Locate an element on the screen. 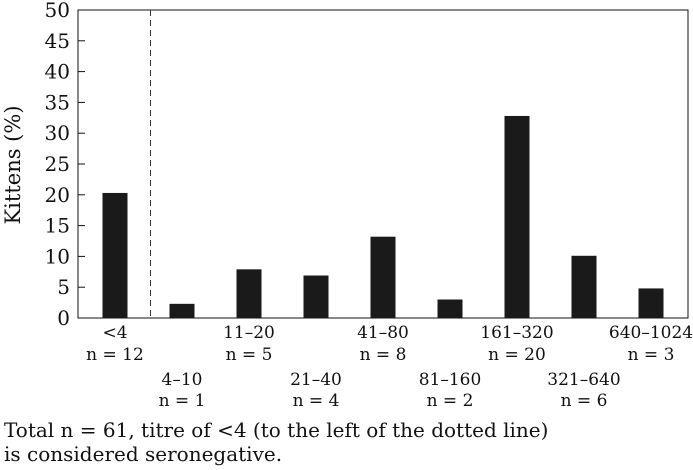 The image size is (693, 470). x-category-label: 4–10 is located at coordinates (182, 380).